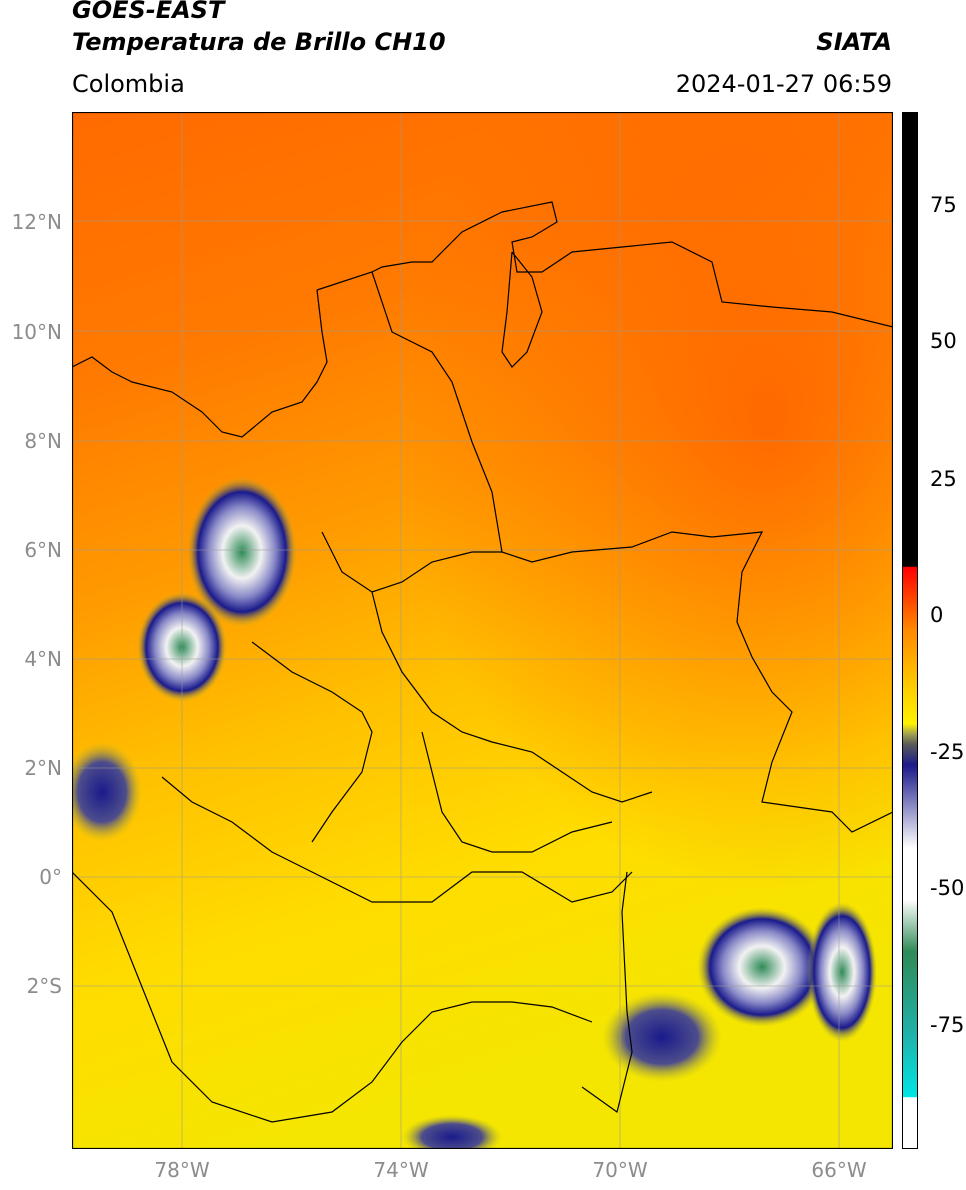  What do you see at coordinates (943, 479) in the screenshot?
I see `cb-label-25: 25` at bounding box center [943, 479].